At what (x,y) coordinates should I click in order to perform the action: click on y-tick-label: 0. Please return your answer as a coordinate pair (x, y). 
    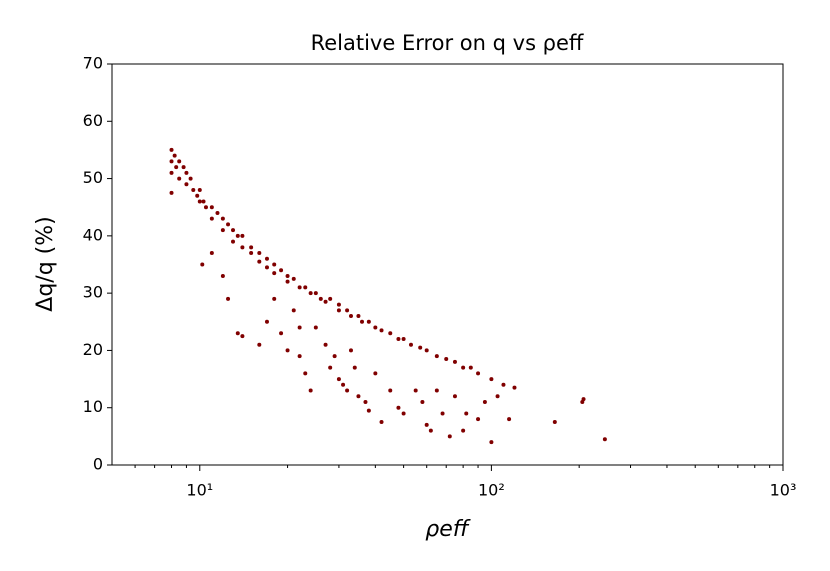
    Looking at the image, I should click on (98, 464).